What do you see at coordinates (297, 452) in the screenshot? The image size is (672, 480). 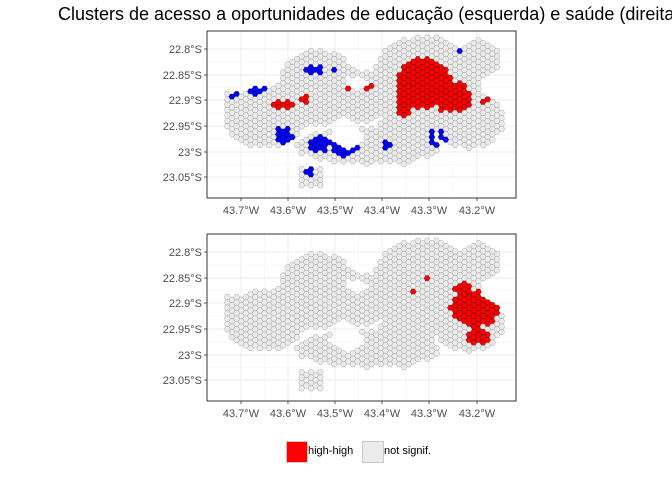 I see `legend-key-high-high` at bounding box center [297, 452].